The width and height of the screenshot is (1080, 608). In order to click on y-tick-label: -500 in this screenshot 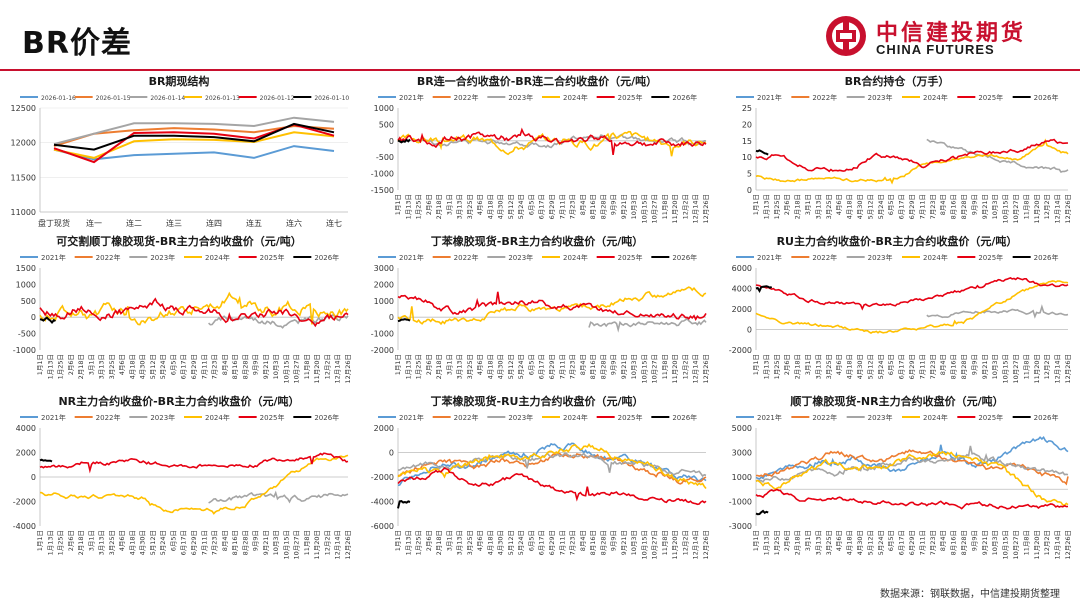, I will do `click(385, 157)`.